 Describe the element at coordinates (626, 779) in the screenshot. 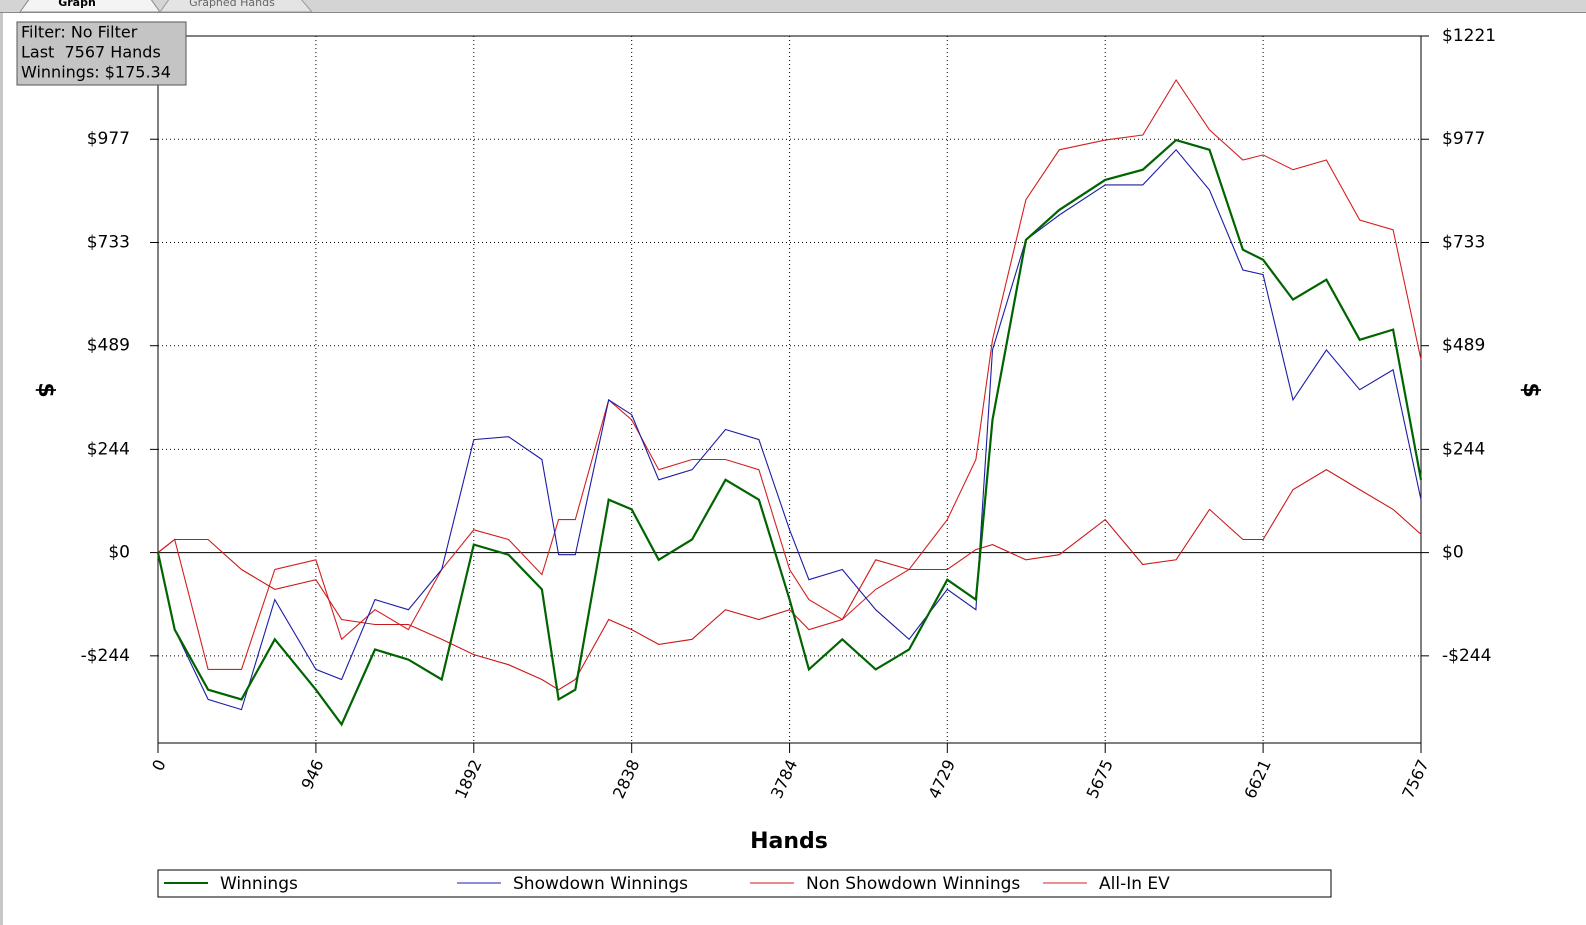

I see `x-tick-label: 2838` at that location.